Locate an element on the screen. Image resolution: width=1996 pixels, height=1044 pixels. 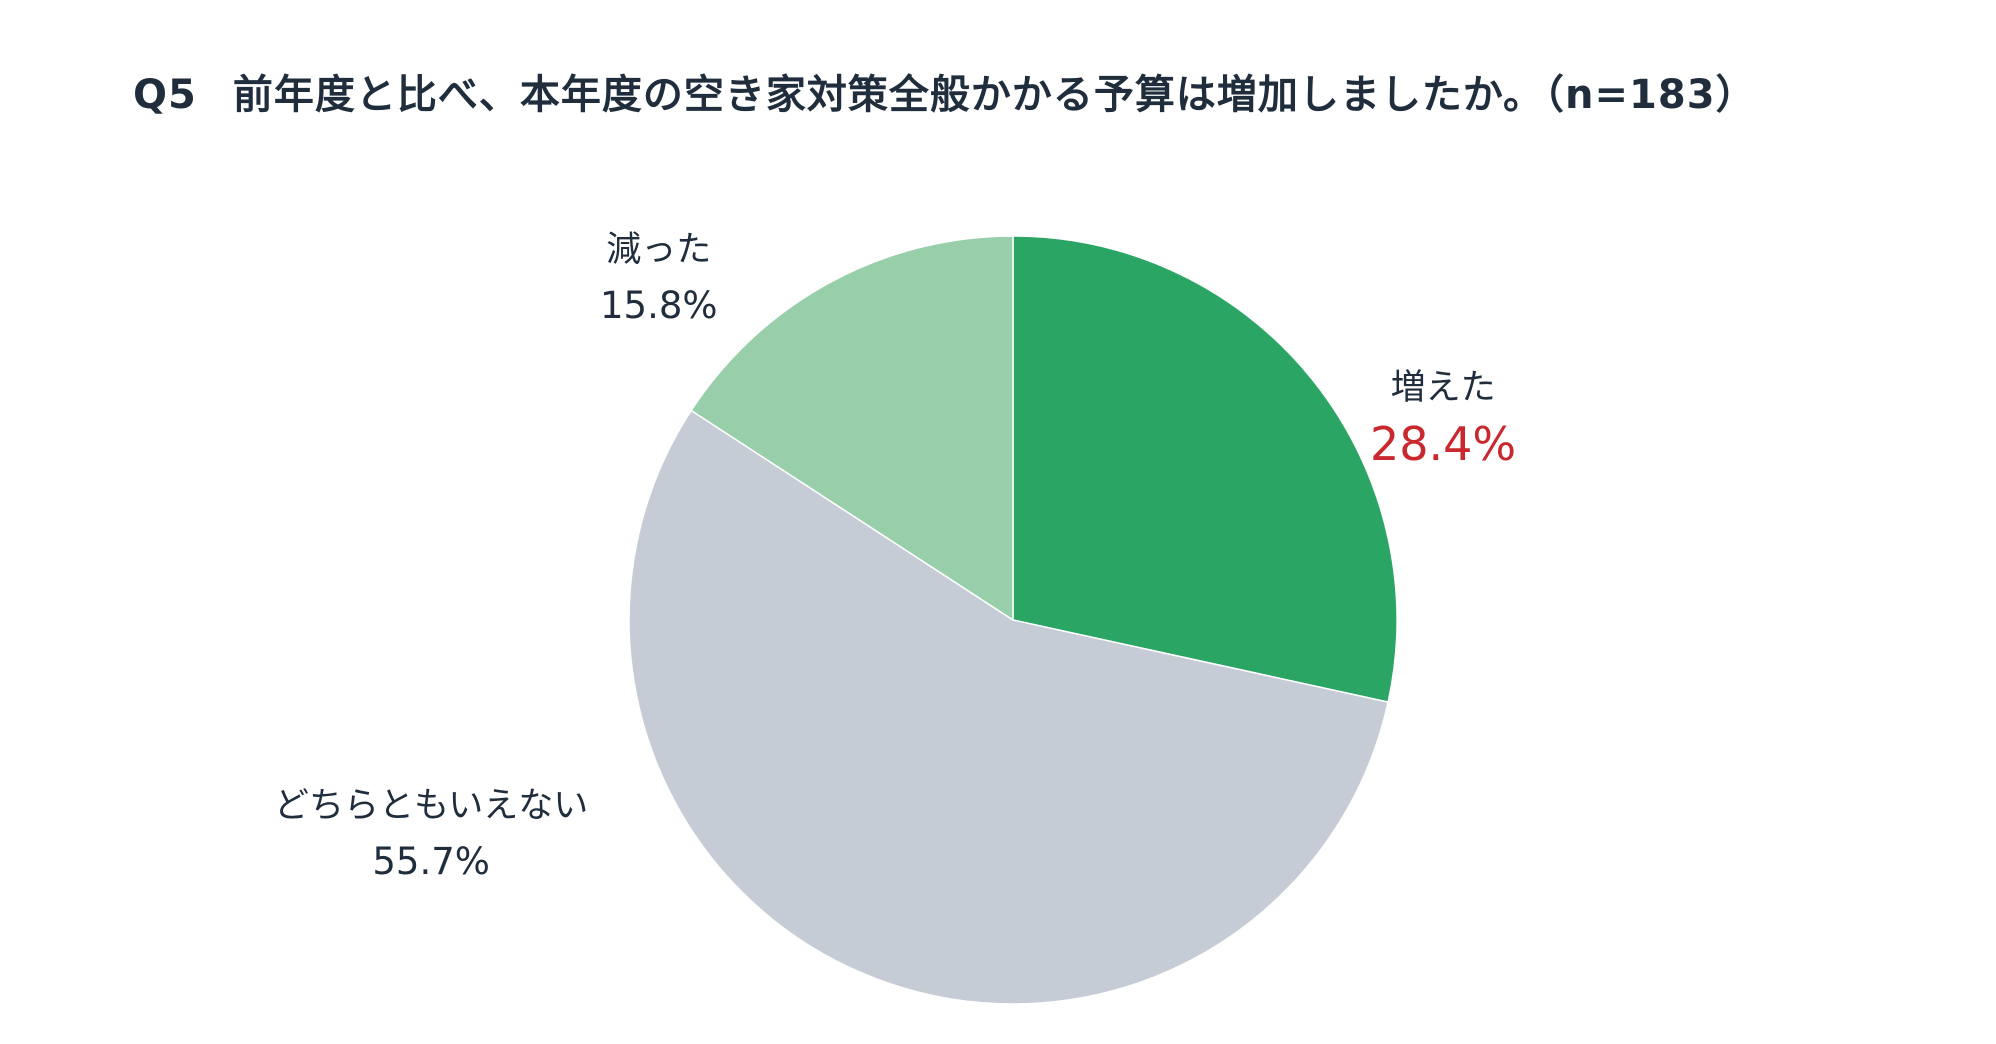
slice-percent-increased: 28.4% is located at coordinates (1443, 444).